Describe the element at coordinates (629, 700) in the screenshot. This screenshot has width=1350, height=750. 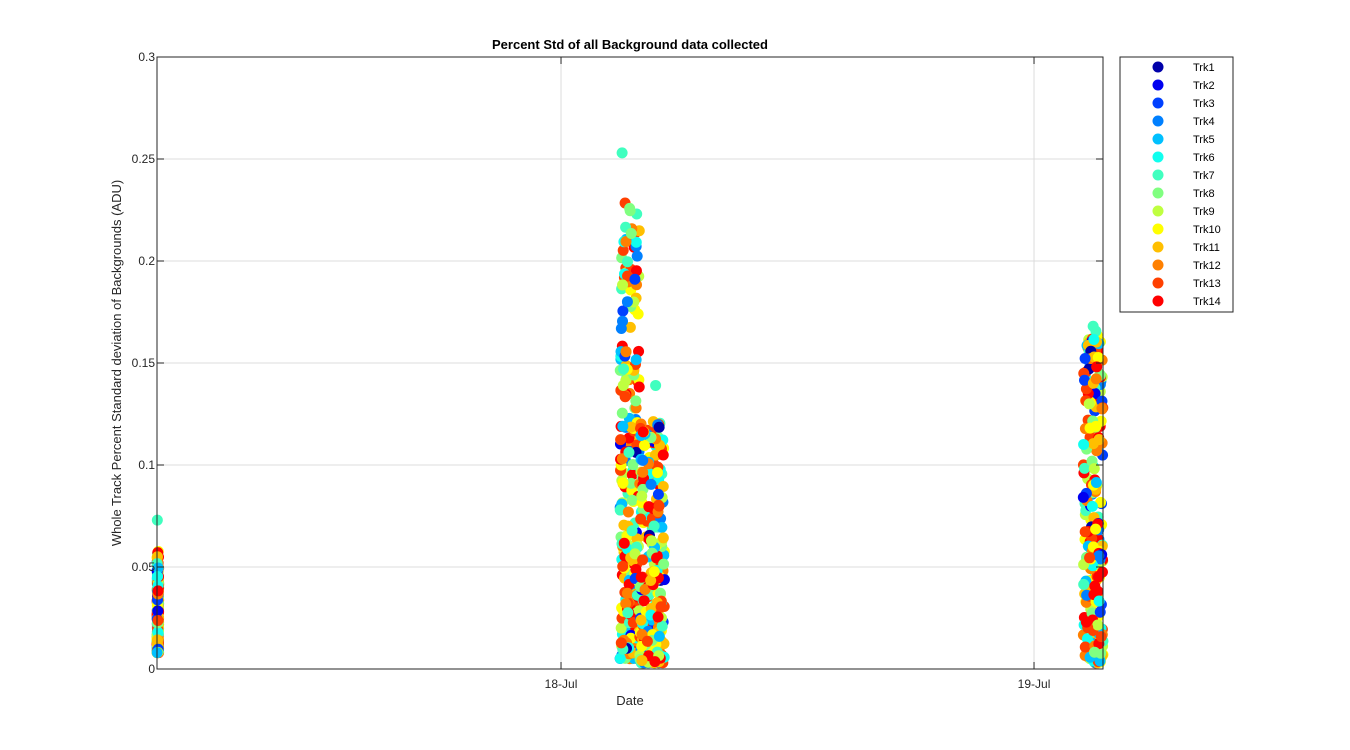
I see `x-axis-label: Date` at that location.